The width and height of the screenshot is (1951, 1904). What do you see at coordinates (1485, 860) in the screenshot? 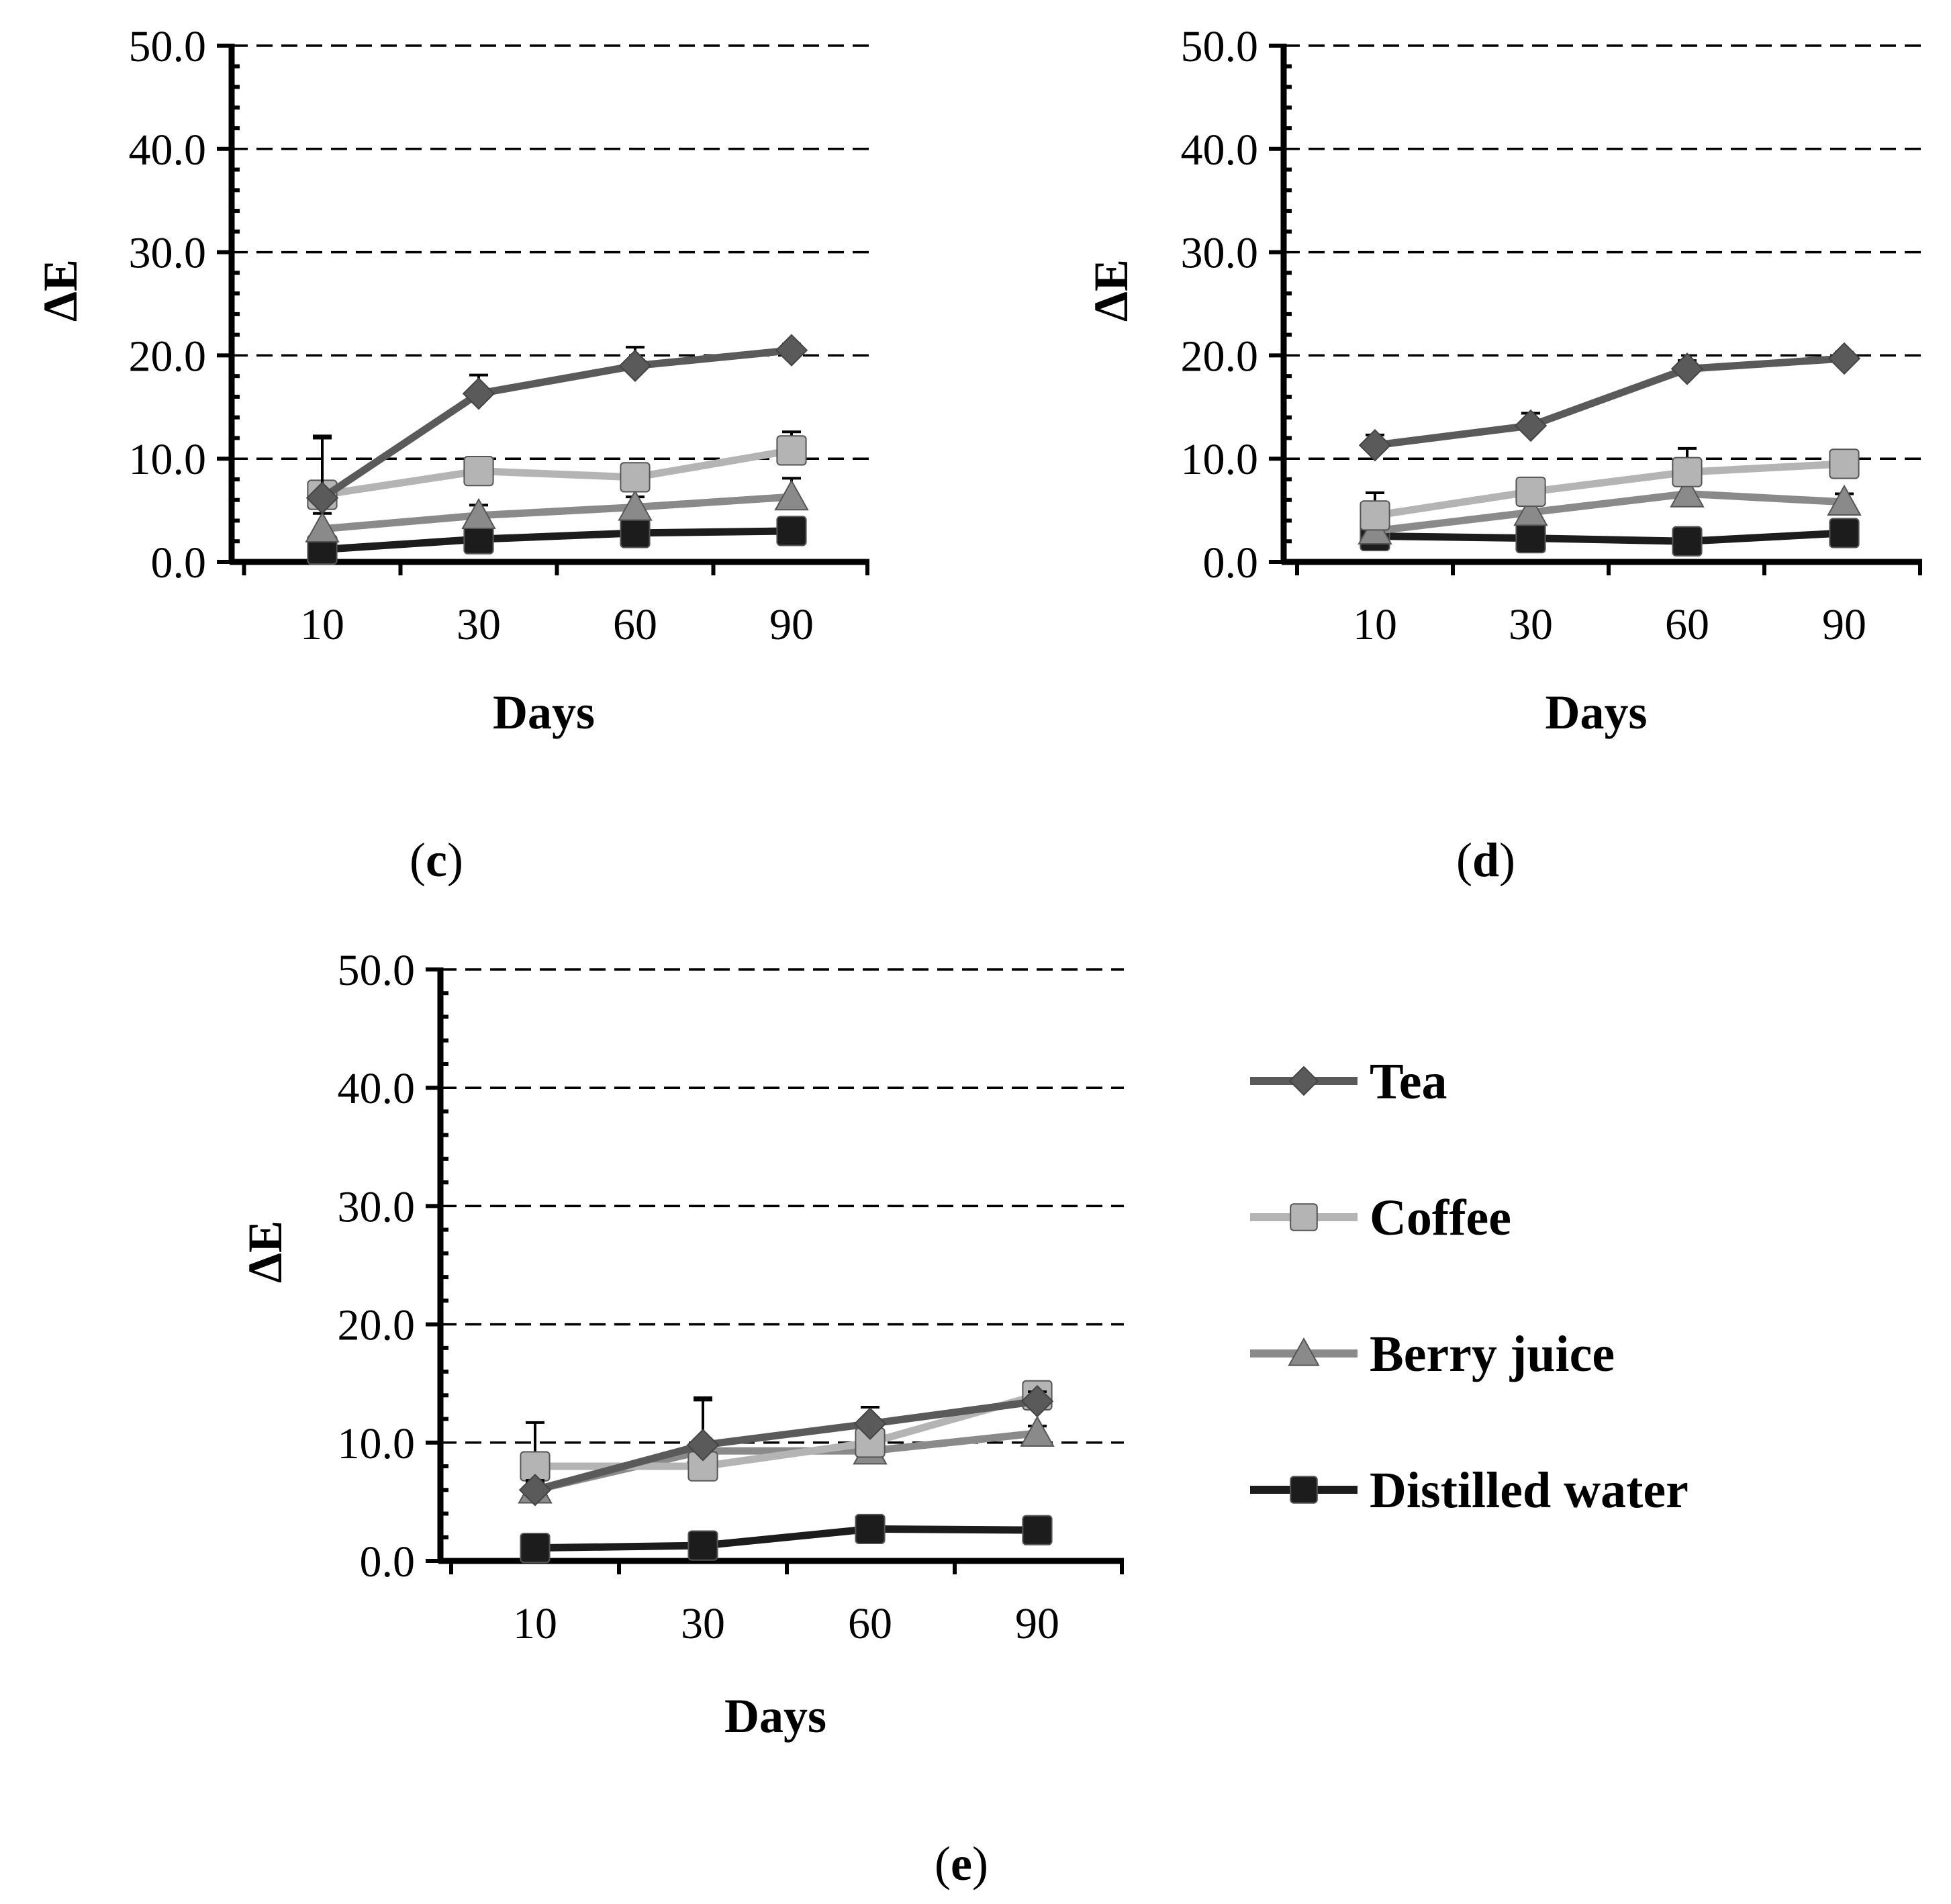
I see `panel-caption: (d)` at bounding box center [1485, 860].